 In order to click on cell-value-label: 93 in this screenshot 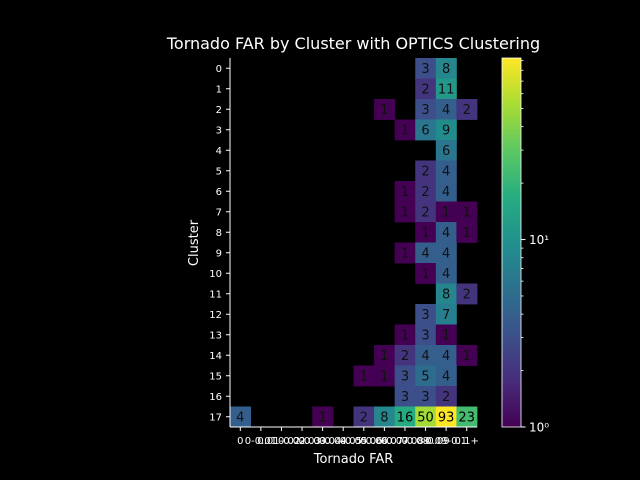, I will do `click(446, 417)`.